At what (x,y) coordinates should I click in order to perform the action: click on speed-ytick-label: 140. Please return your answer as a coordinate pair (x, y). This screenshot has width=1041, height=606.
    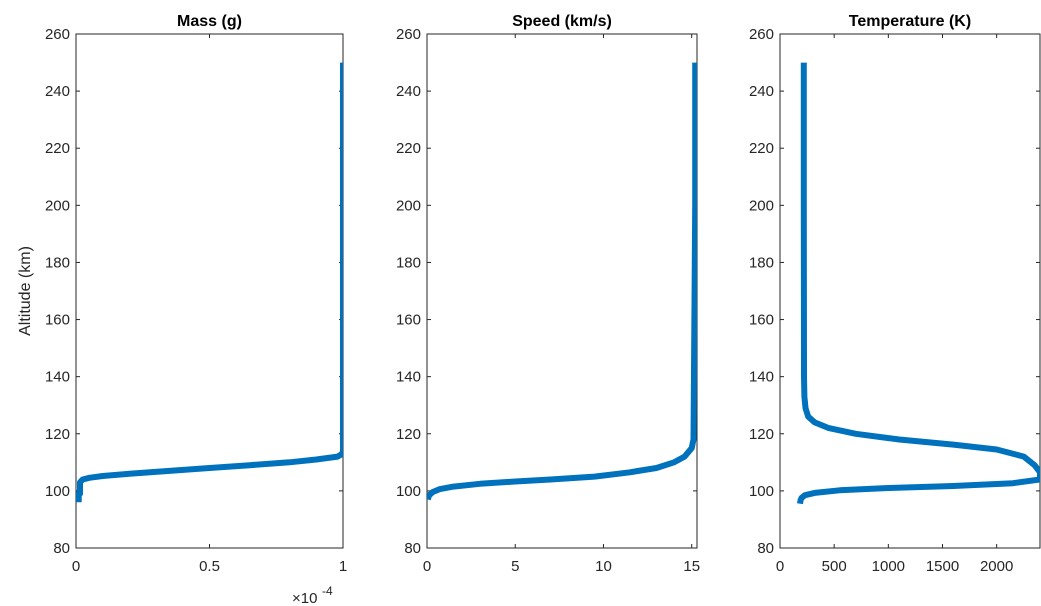
    Looking at the image, I should click on (408, 377).